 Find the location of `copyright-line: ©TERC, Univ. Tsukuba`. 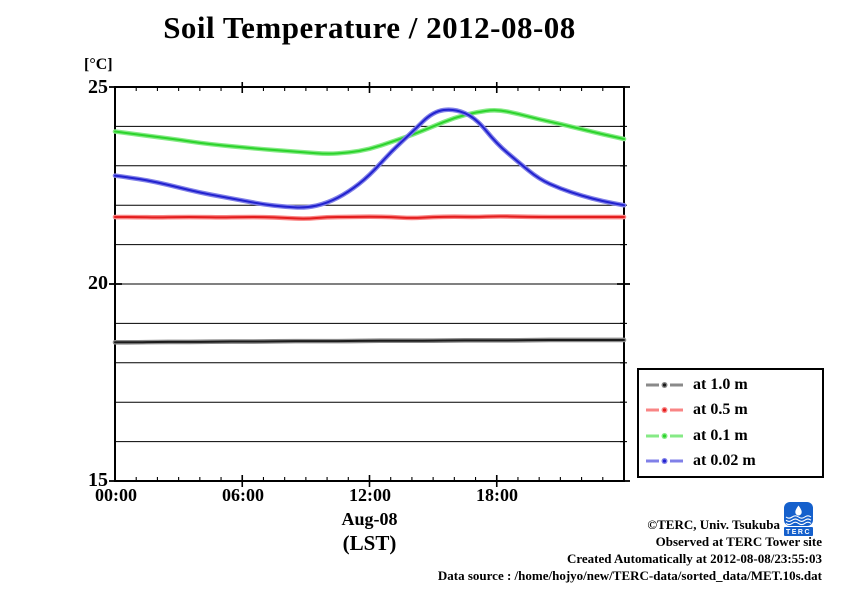

copyright-line: ©TERC, Univ. Tsukuba is located at coordinates (713, 524).